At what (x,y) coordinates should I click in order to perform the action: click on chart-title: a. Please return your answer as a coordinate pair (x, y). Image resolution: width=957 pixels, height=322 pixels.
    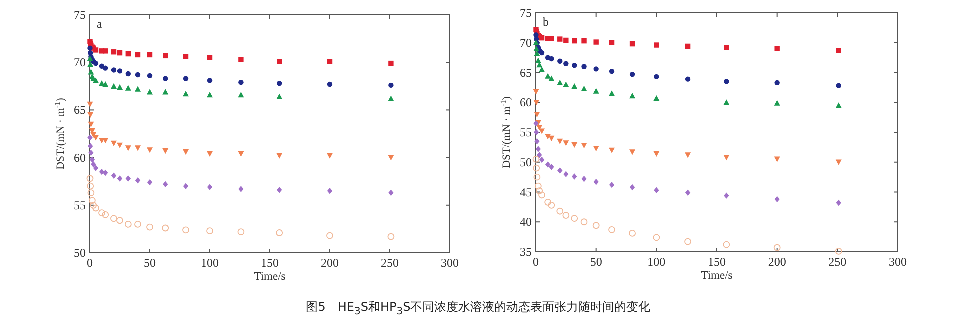
    Looking at the image, I should click on (100, 24).